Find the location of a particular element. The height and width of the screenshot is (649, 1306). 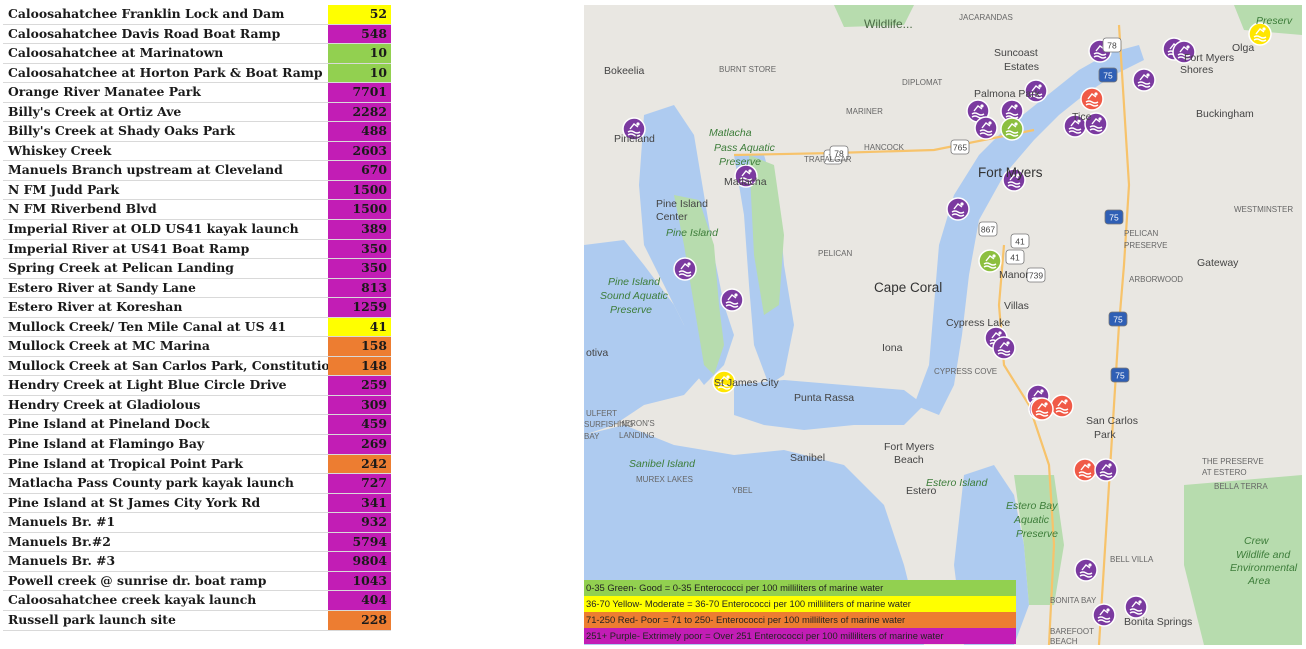

site-name: Caloosahatchee Franklin Lock and Dam is located at coordinates (146, 13).